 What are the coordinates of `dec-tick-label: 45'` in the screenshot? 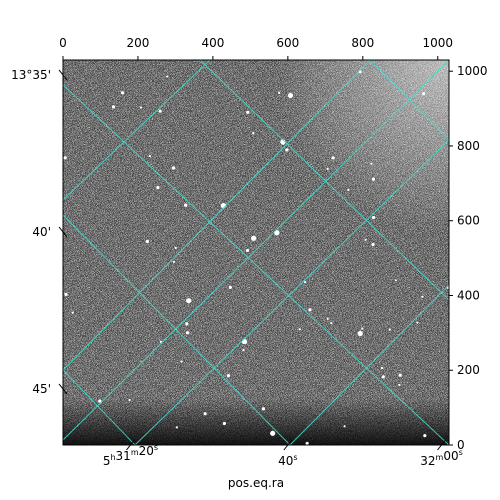 It's located at (41, 389).